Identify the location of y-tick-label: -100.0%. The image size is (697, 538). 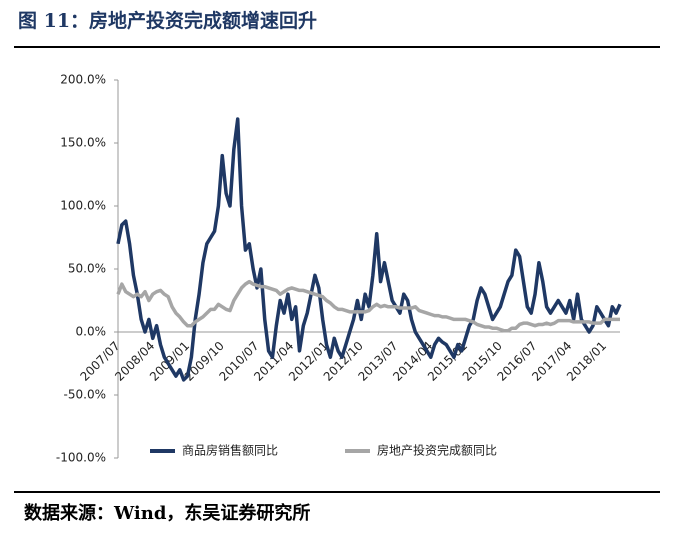
(81, 458).